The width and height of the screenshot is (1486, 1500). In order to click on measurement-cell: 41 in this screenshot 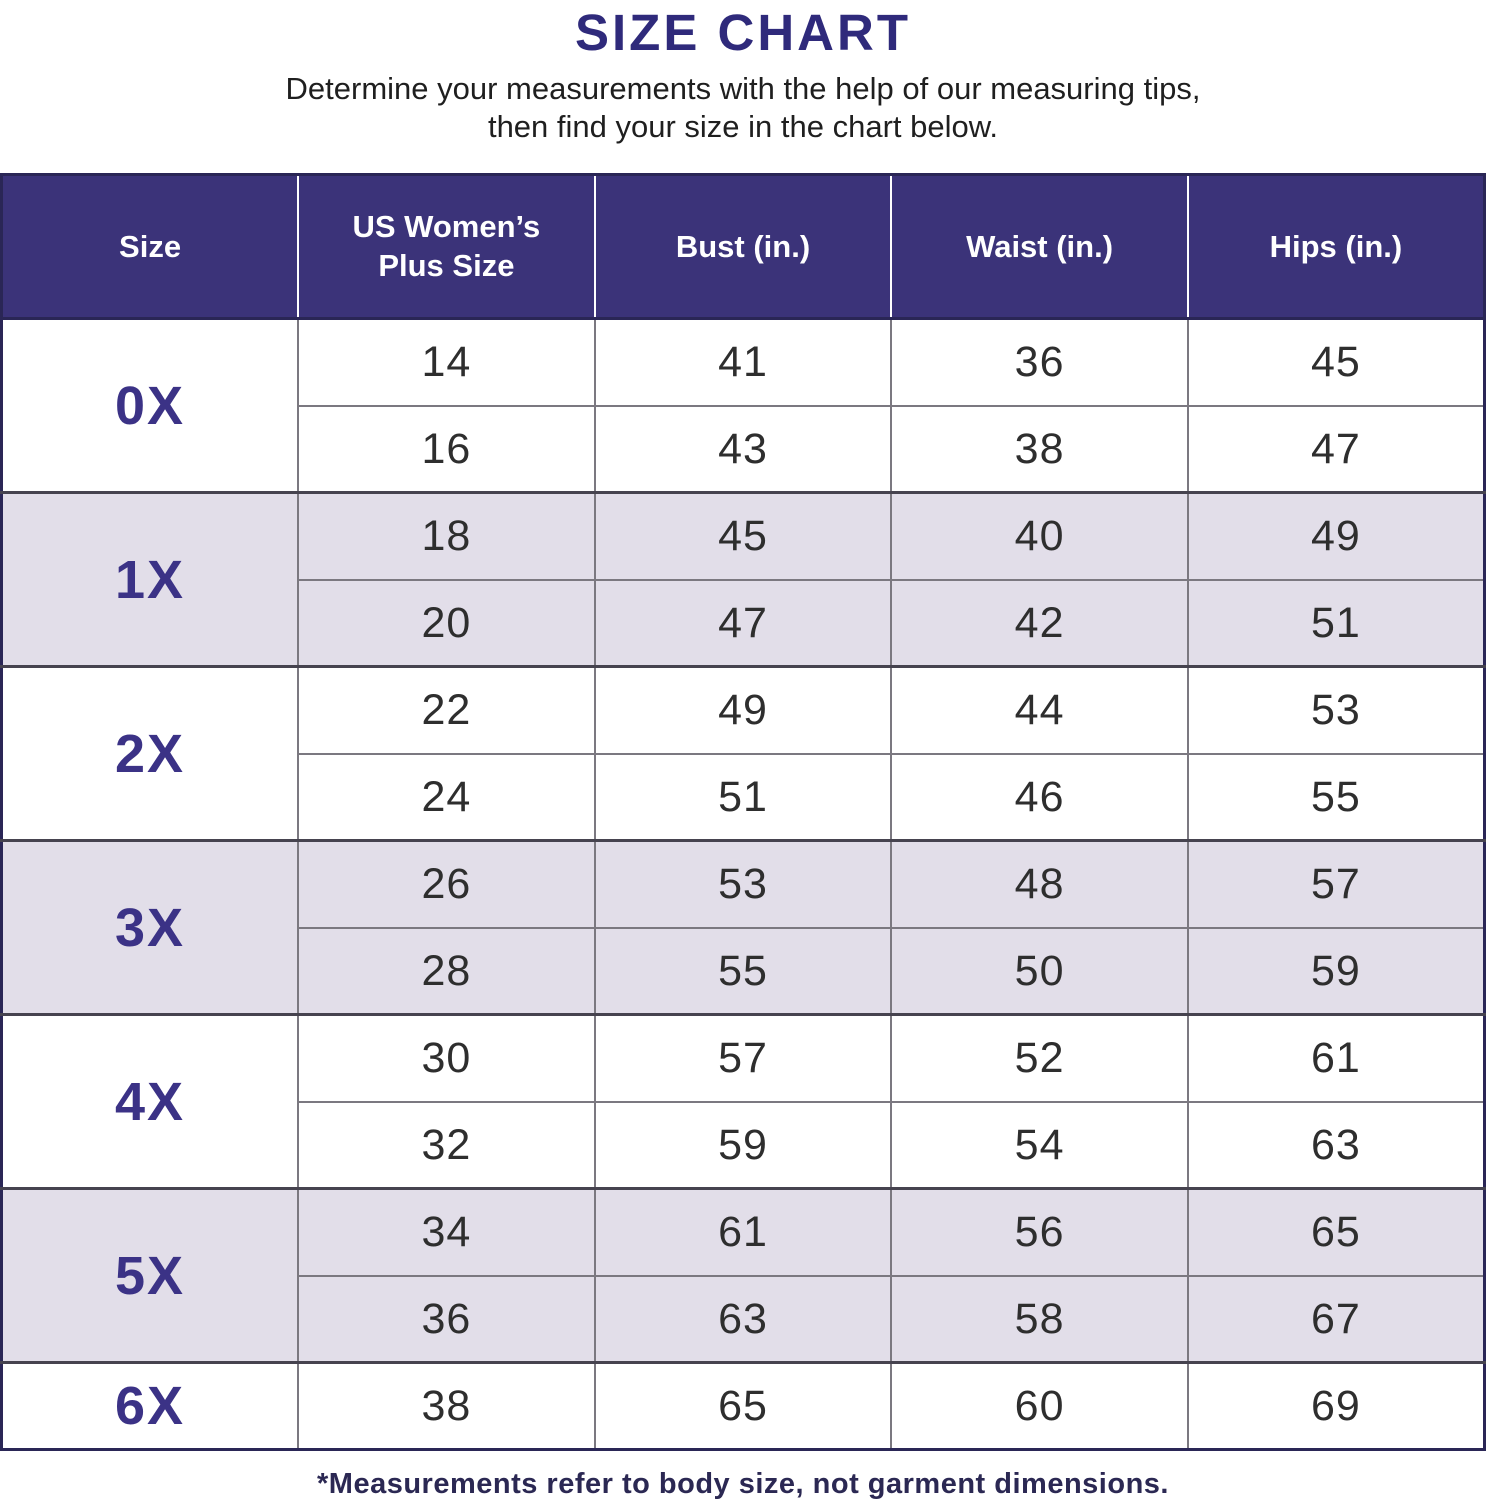, I will do `click(743, 362)`.